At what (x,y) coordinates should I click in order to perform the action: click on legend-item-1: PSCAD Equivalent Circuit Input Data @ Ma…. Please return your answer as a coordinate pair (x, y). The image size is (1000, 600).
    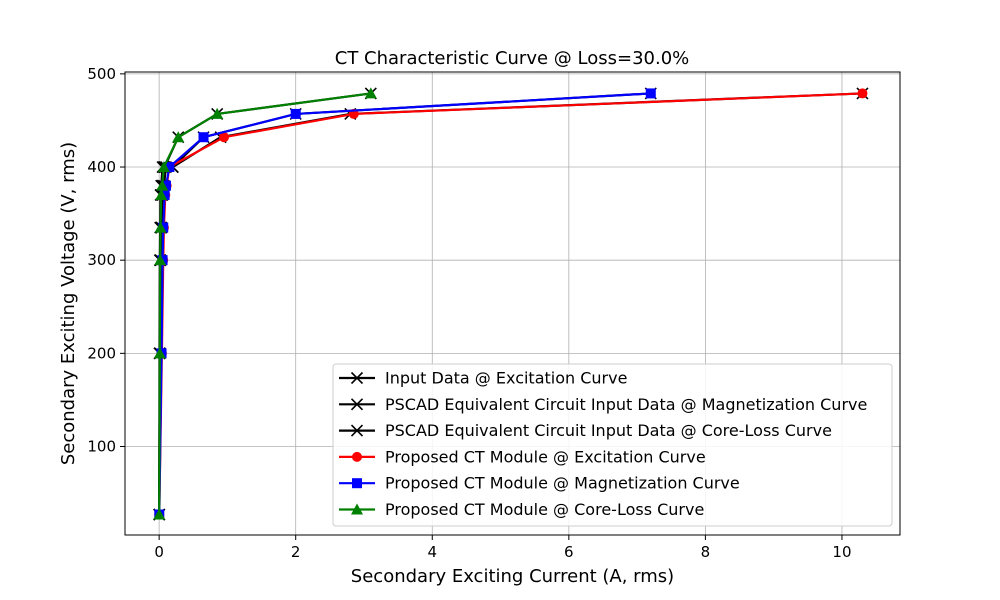
    Looking at the image, I should click on (603, 404).